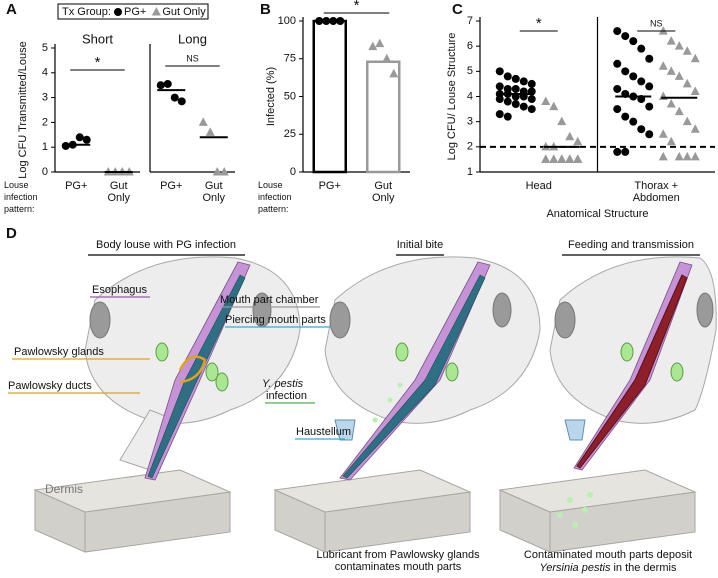  What do you see at coordinates (575, 568) in the screenshot?
I see `caption-species: Yersinia pestis` at bounding box center [575, 568].